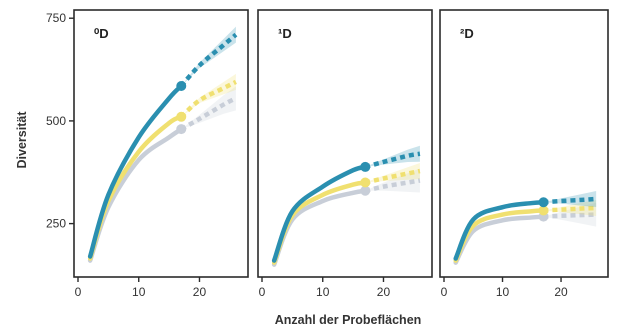 Image resolution: width=624 pixels, height=328 pixels. What do you see at coordinates (56, 18) in the screenshot?
I see `y-tick-label: 750` at bounding box center [56, 18].